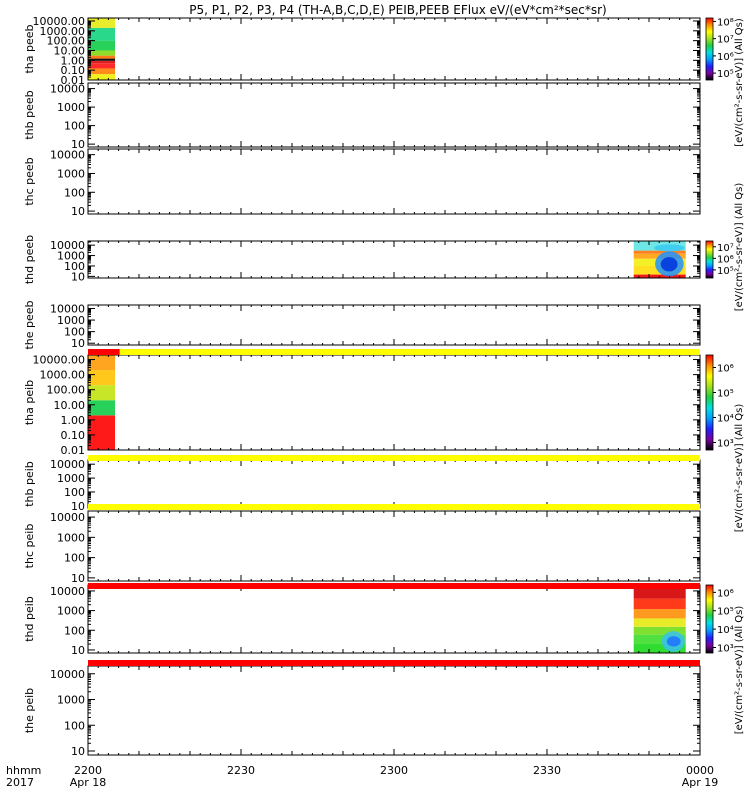 The height and width of the screenshot is (800, 750). What do you see at coordinates (29, 484) in the screenshot?
I see `panel-label: thb peib` at bounding box center [29, 484].